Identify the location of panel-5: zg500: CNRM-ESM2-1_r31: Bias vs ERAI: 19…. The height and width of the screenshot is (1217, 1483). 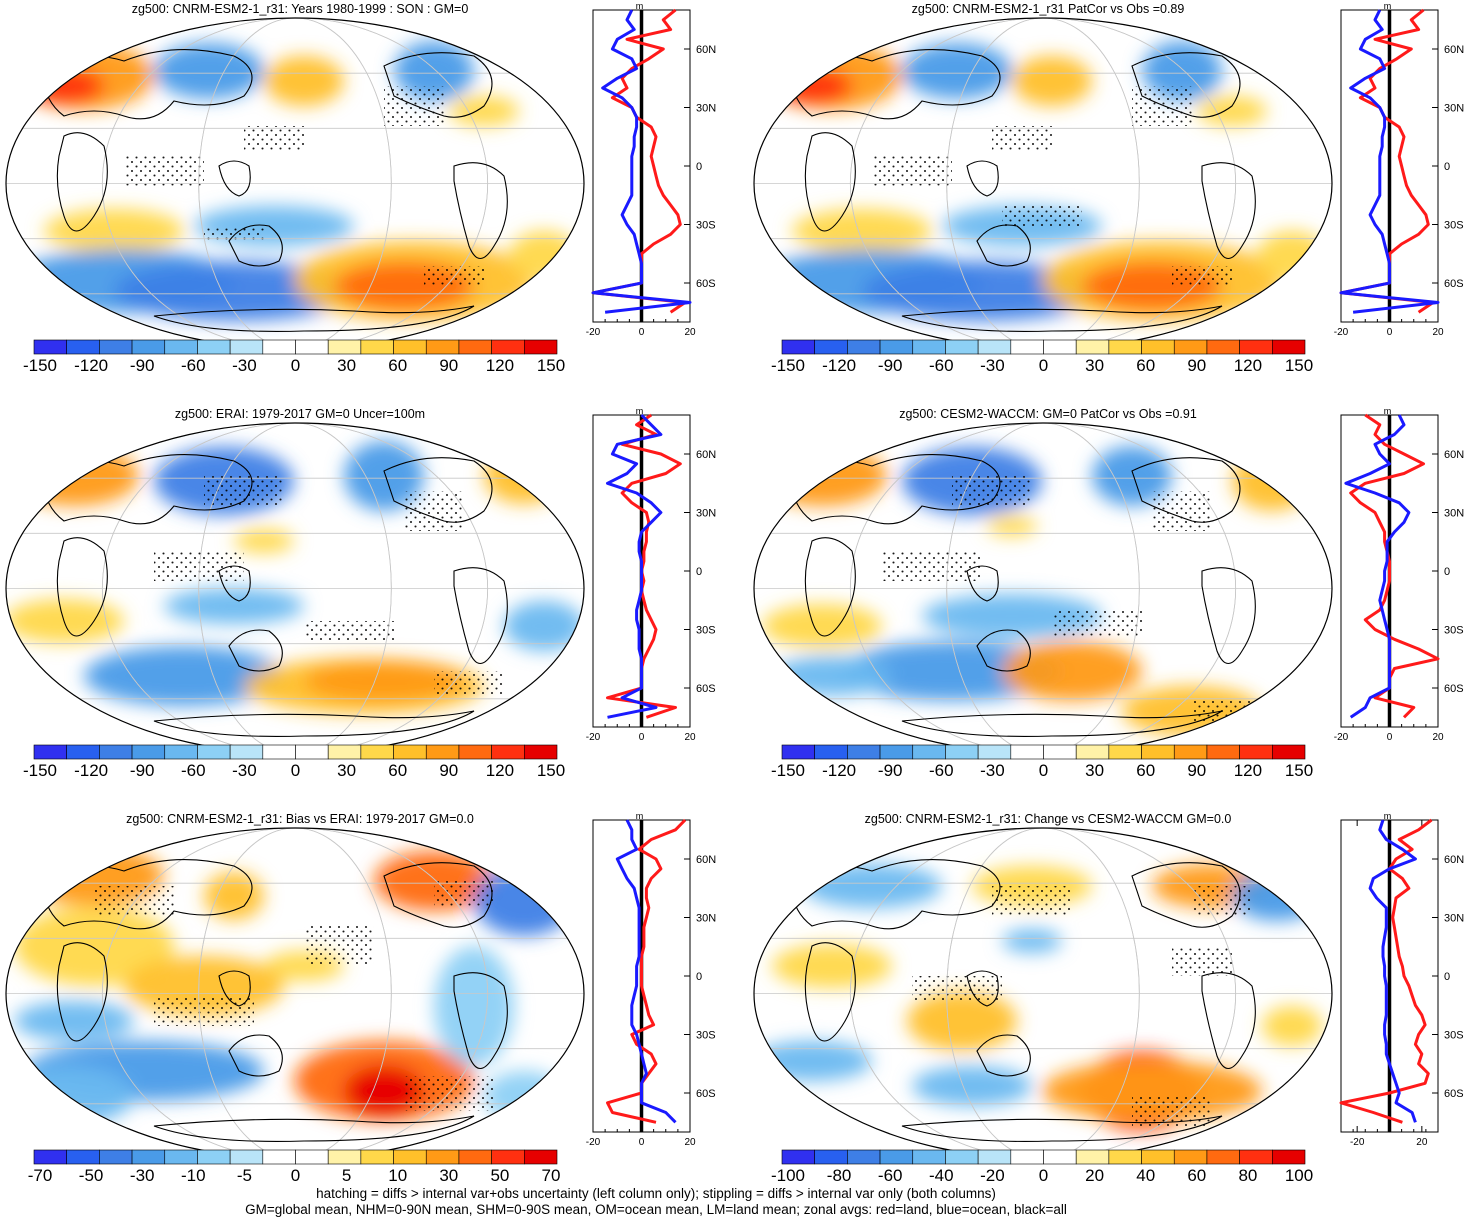
(360, 998).